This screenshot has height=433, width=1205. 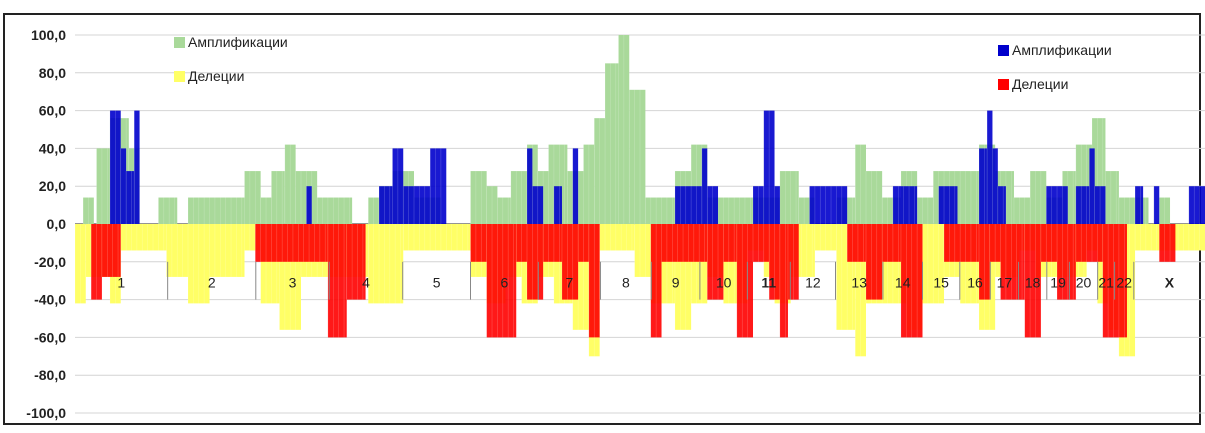 What do you see at coordinates (768, 283) in the screenshot?
I see `chromosome-label: 11` at bounding box center [768, 283].